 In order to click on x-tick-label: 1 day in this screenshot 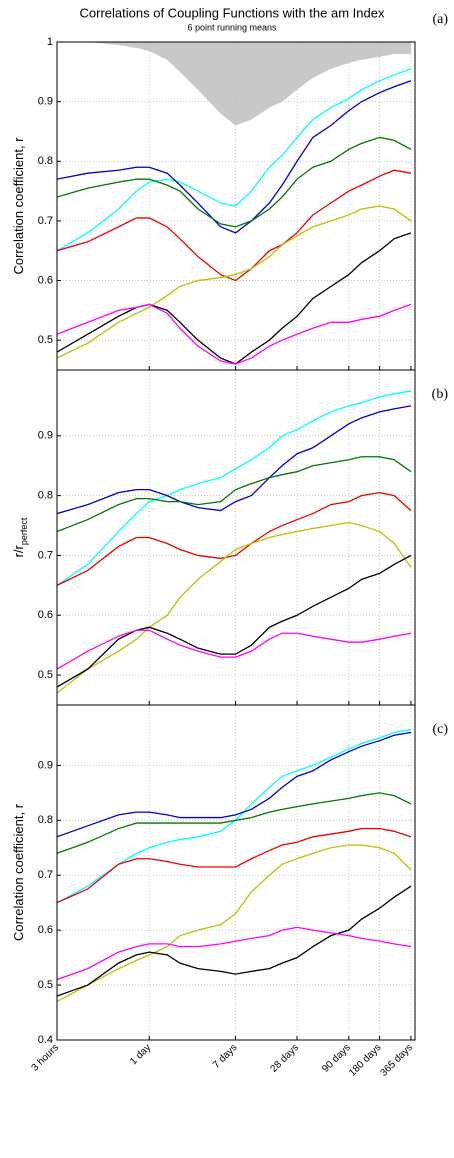, I will do `click(140, 1054)`.